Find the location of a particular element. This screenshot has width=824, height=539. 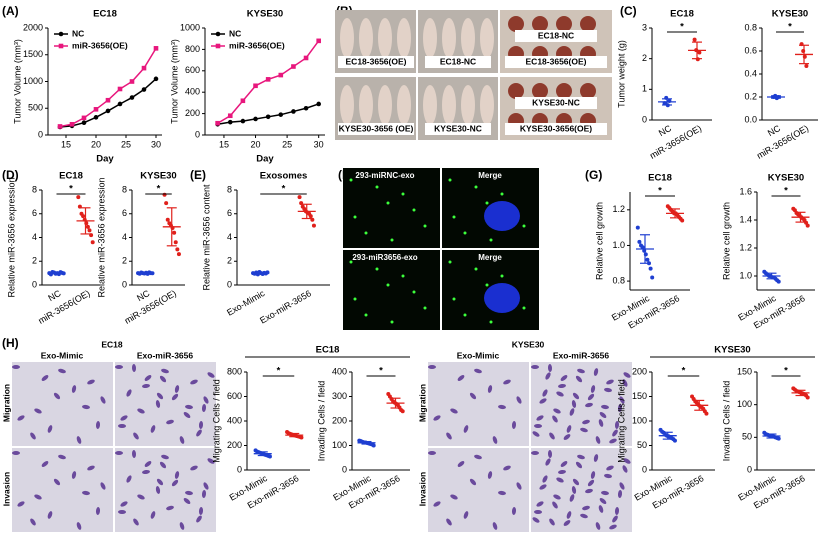

photo-label: EC18-NC is located at coordinates (556, 35).